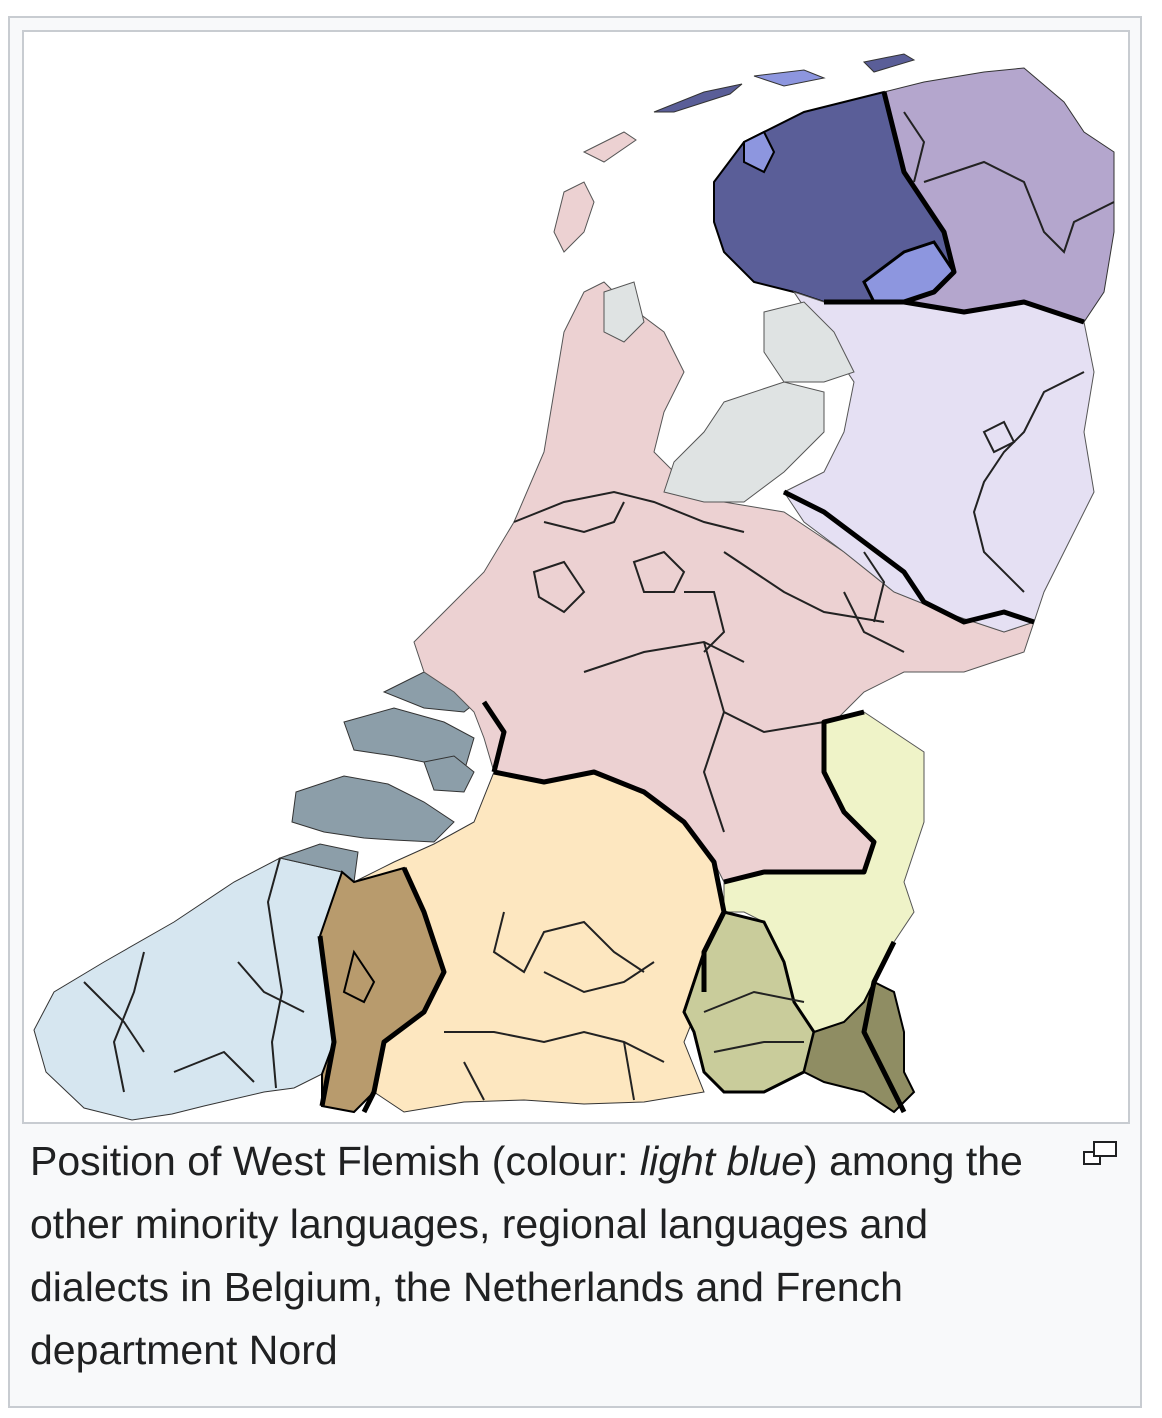  What do you see at coordinates (194, 975) in the screenshot?
I see `west-flemish-subdivisions` at bounding box center [194, 975].